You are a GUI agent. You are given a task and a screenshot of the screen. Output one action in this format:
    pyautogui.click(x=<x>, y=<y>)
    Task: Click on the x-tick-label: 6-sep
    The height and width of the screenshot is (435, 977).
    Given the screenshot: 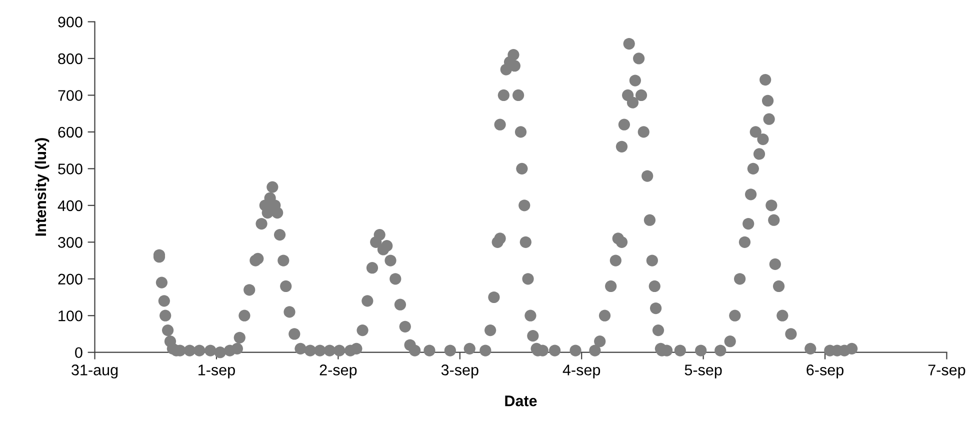 What is the action you would take?
    pyautogui.click(x=825, y=371)
    